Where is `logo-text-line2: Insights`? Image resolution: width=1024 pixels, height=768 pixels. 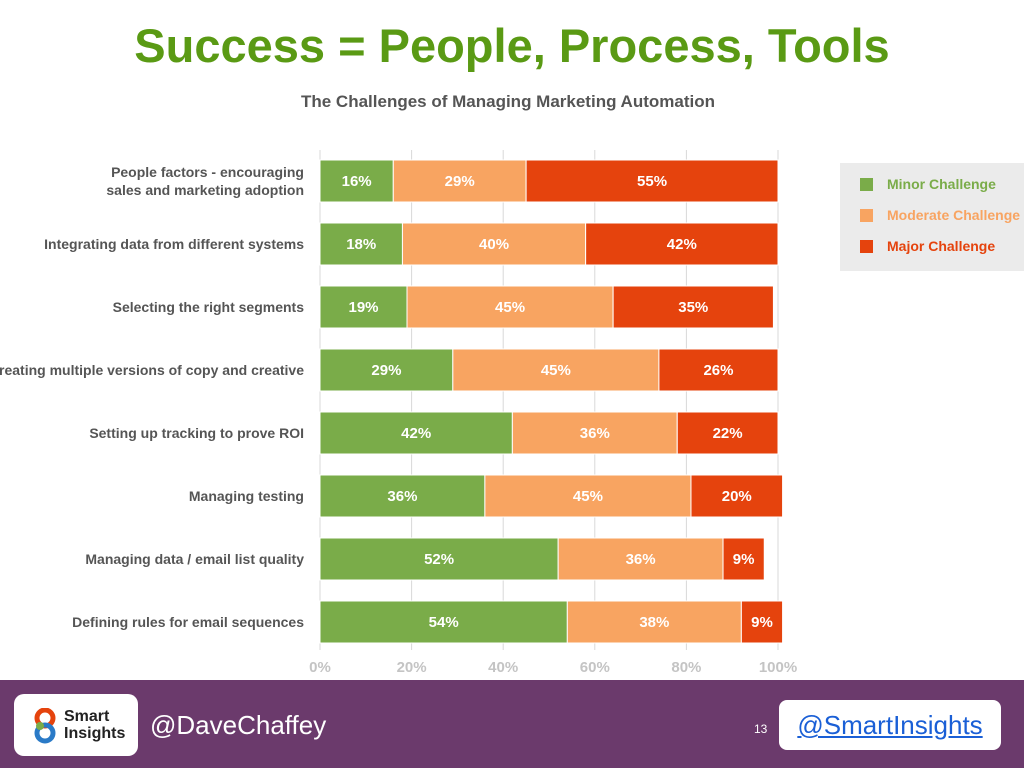 logo-text-line2: Insights is located at coordinates (95, 733).